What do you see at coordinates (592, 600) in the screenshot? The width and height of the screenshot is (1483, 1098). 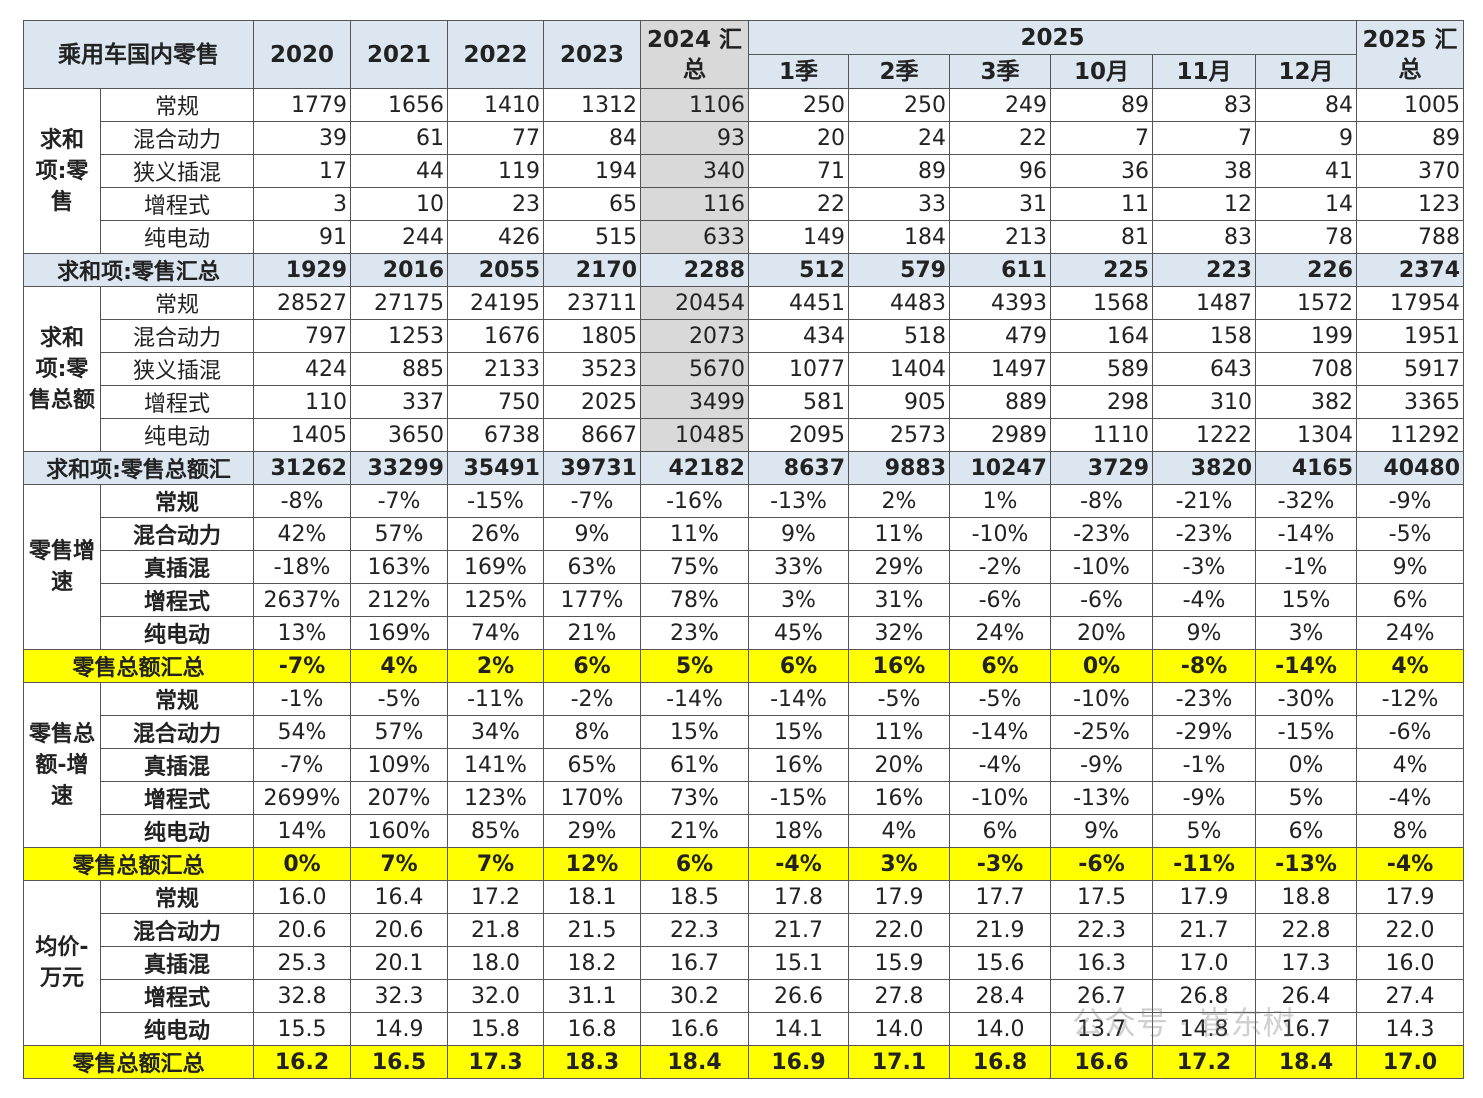 I see `value-cell: 177%` at bounding box center [592, 600].